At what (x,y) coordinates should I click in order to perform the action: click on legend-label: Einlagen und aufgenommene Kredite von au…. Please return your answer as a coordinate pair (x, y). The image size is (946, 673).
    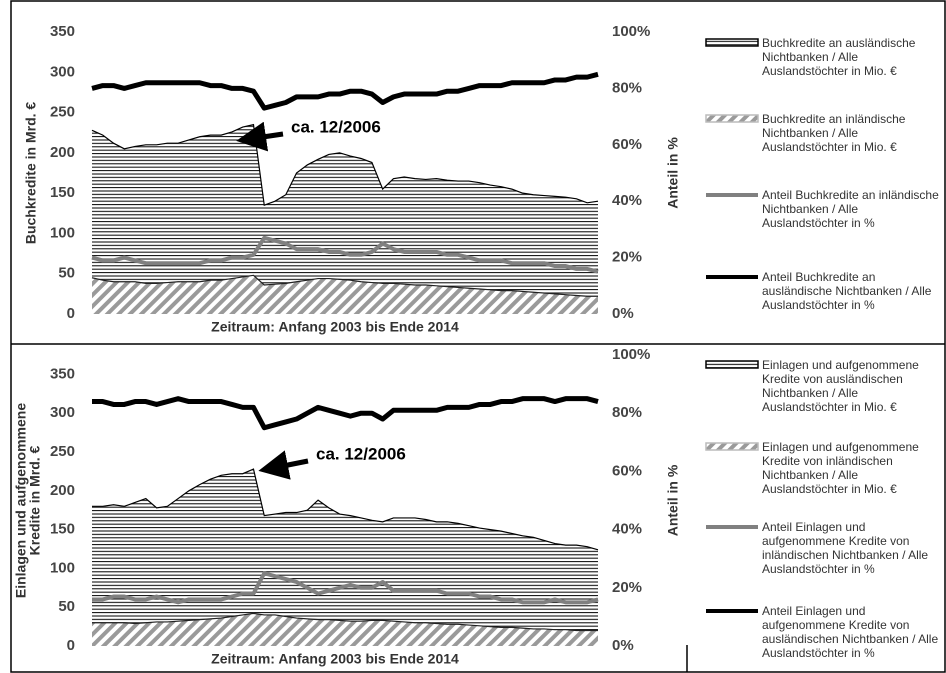
    Looking at the image, I should click on (840, 386).